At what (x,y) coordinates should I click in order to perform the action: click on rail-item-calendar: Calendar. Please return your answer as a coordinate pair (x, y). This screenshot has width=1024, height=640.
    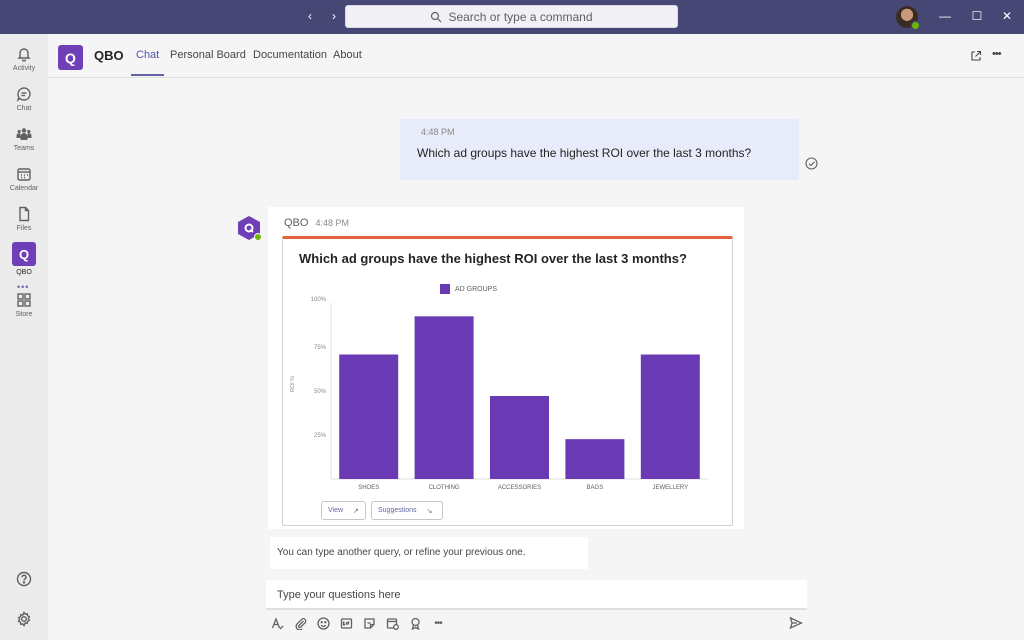
    Looking at the image, I should click on (24, 179).